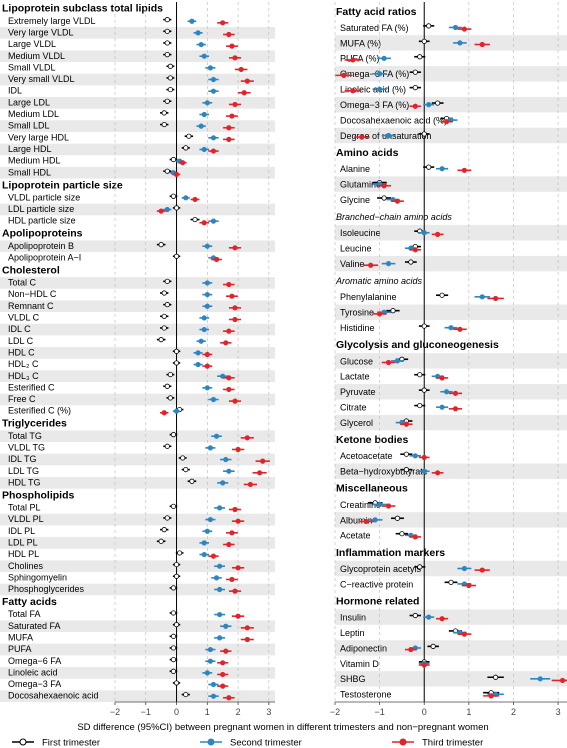 The image size is (567, 748). What do you see at coordinates (164, 530) in the screenshot?
I see `point-t1-idl-pl` at bounding box center [164, 530].